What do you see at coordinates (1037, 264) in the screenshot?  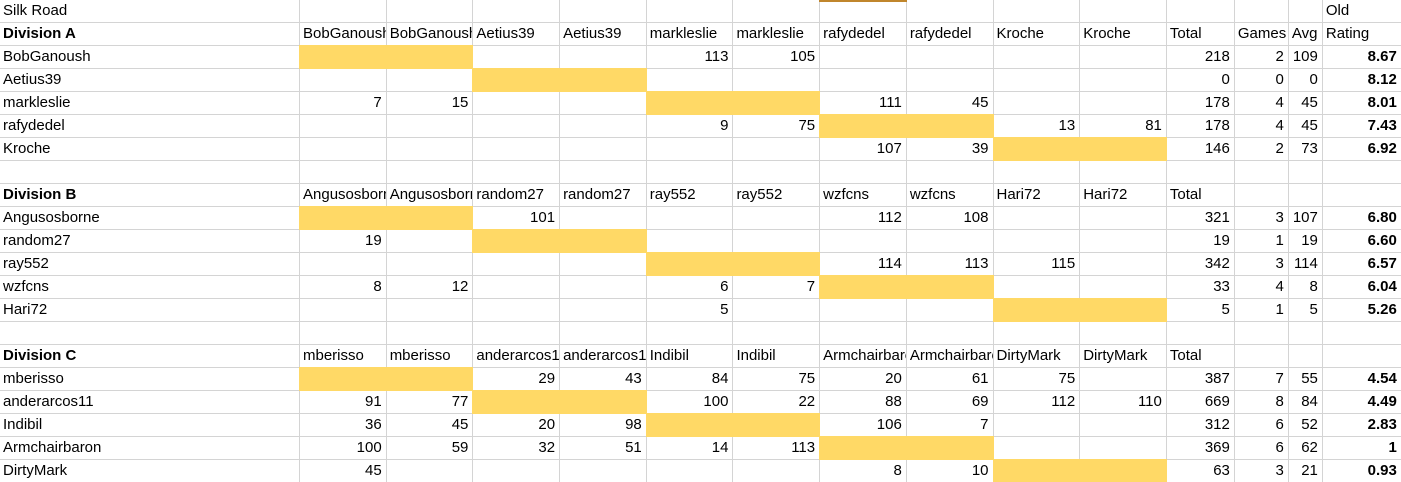 I see `score-cell: 115` at bounding box center [1037, 264].